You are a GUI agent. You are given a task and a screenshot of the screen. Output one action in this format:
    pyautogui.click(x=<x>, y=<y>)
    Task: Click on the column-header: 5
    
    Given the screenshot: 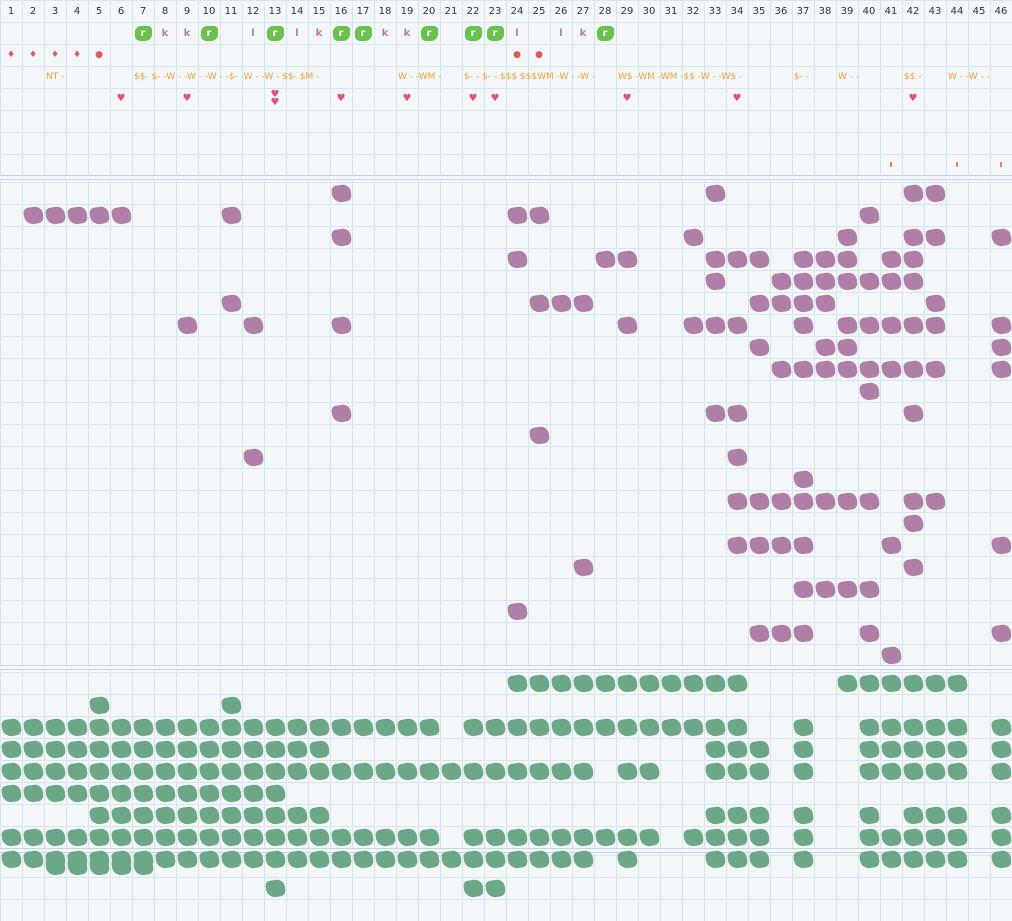 What is the action you would take?
    pyautogui.click(x=99, y=11)
    